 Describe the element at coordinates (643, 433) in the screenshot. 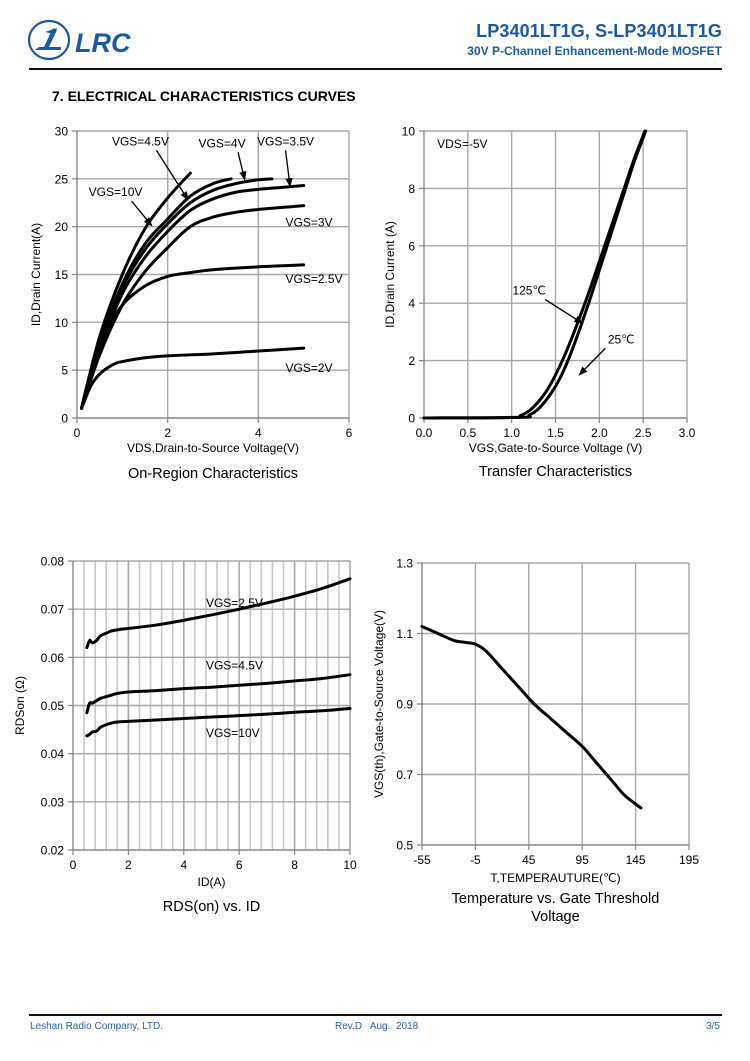

I see `x-tick-label: 2.5` at that location.